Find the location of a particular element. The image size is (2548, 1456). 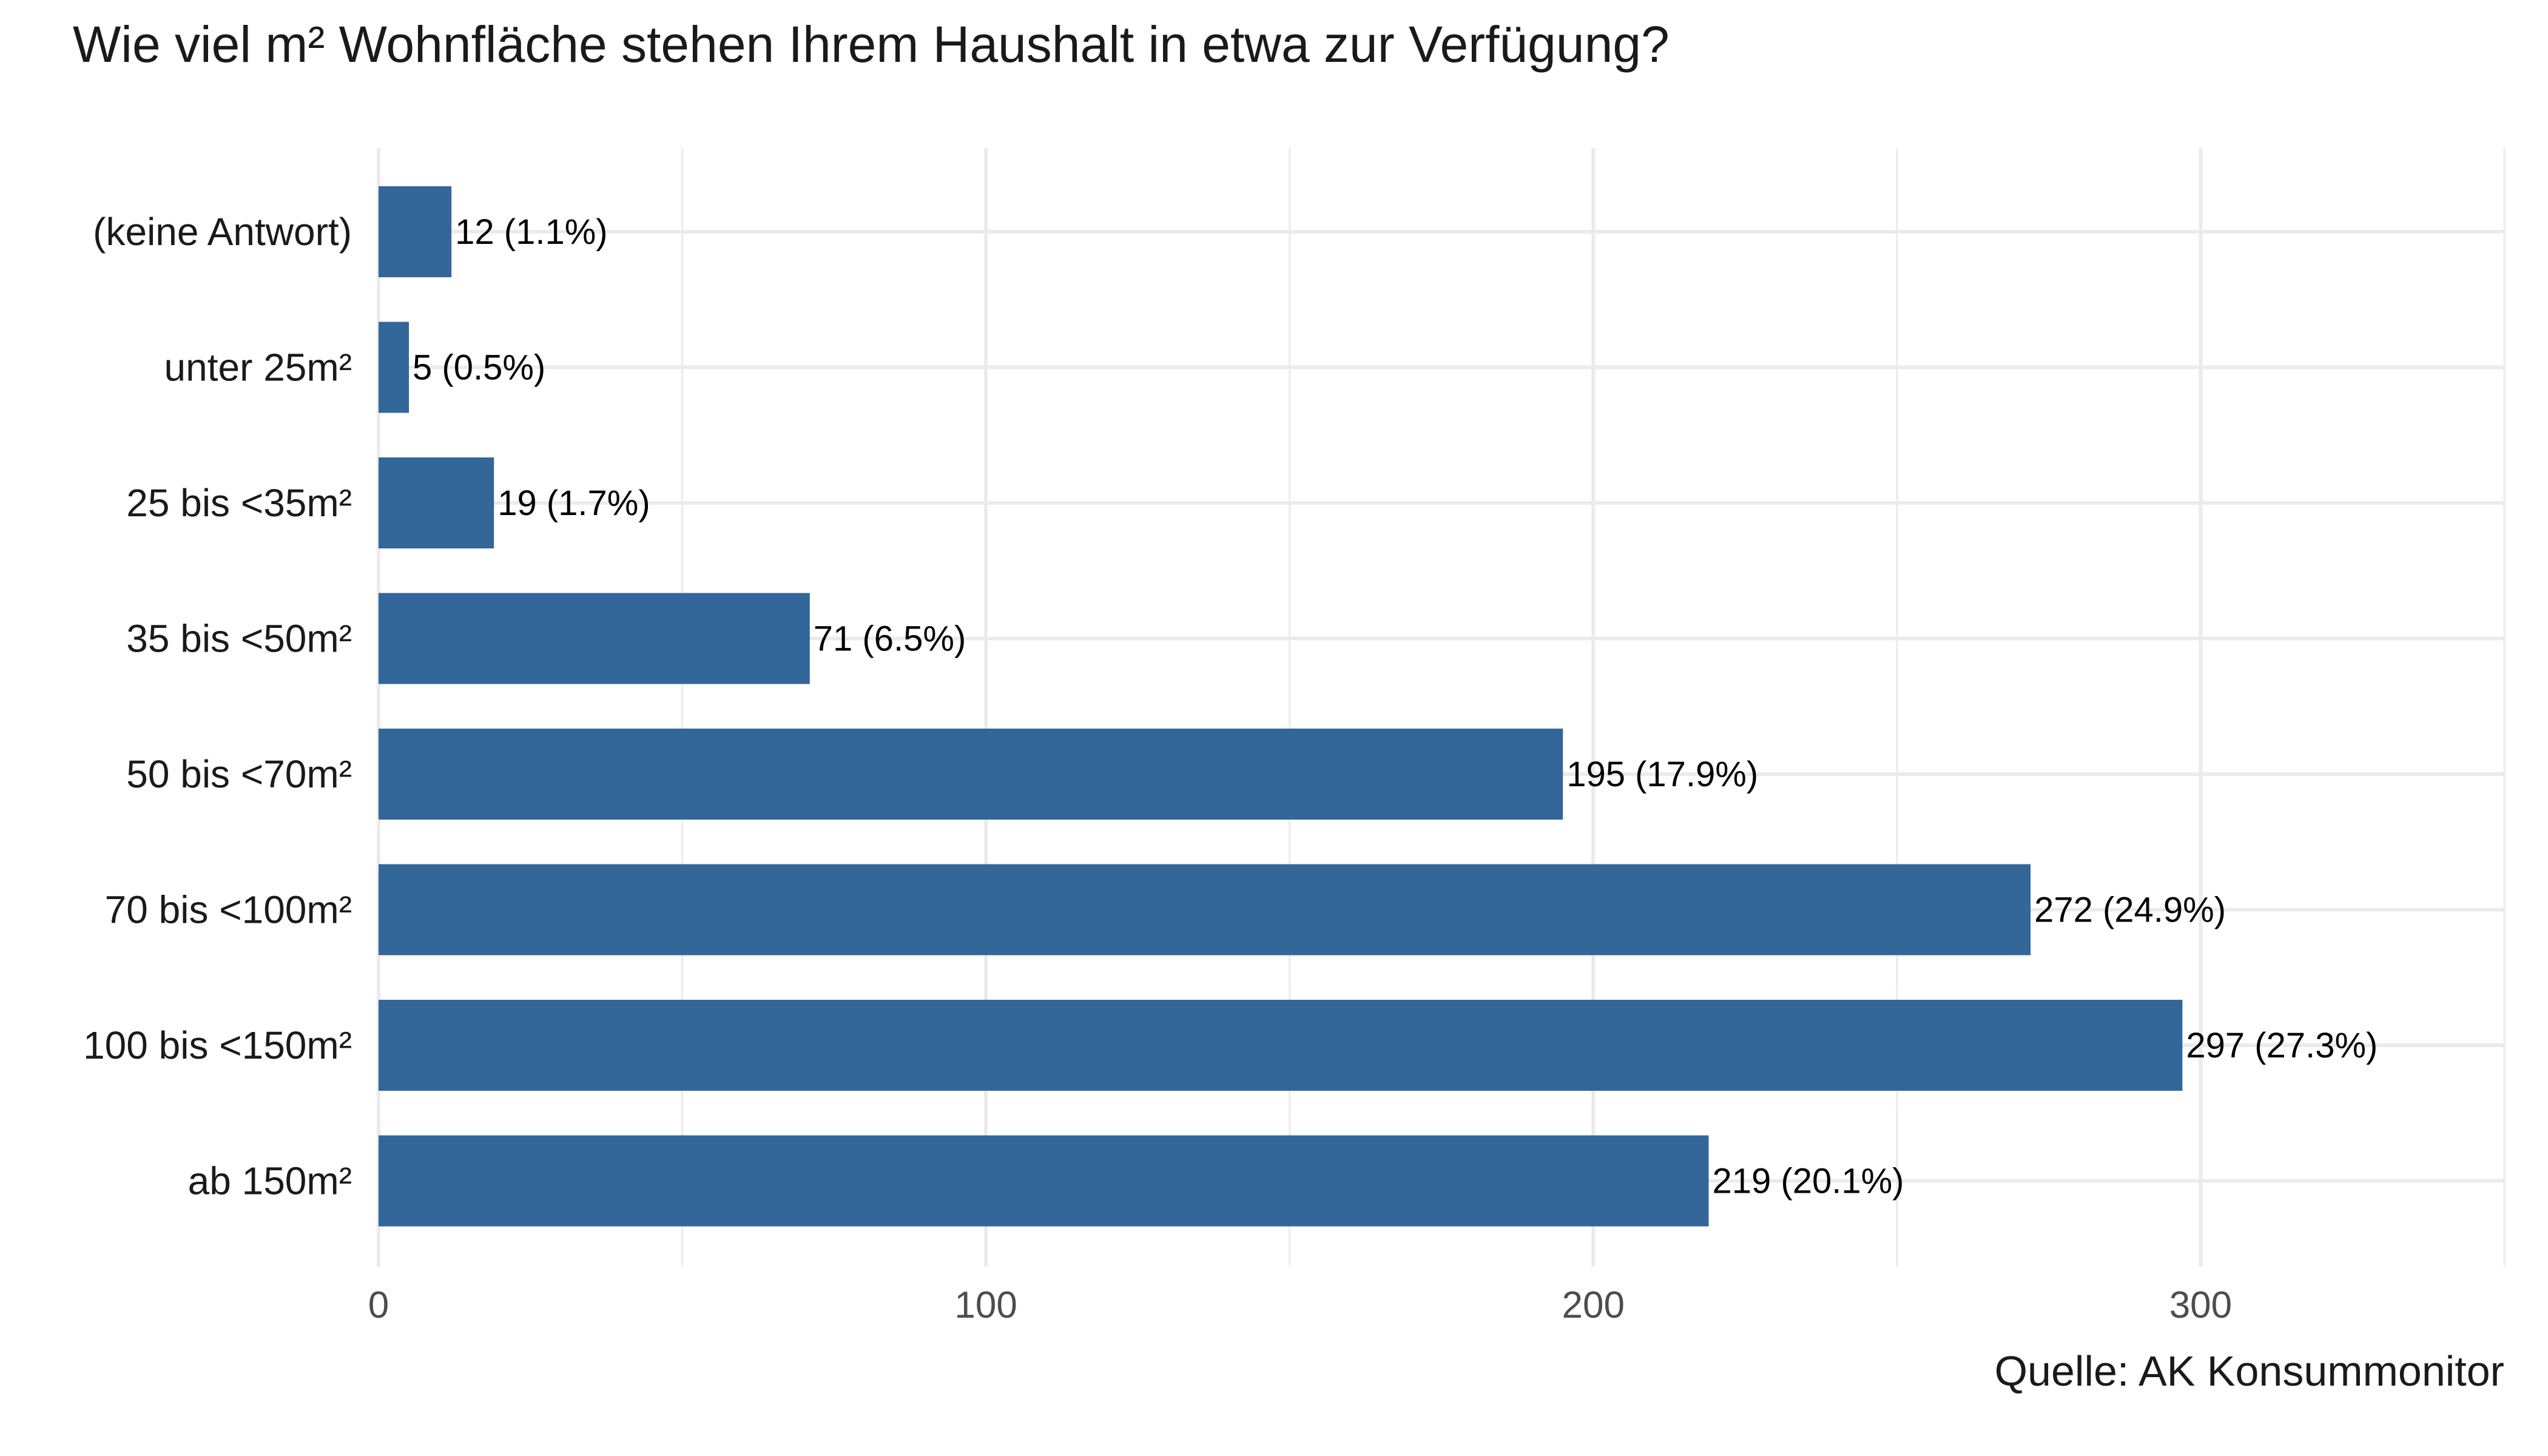

data-label-1: 5 (0.5%) is located at coordinates (479, 368).